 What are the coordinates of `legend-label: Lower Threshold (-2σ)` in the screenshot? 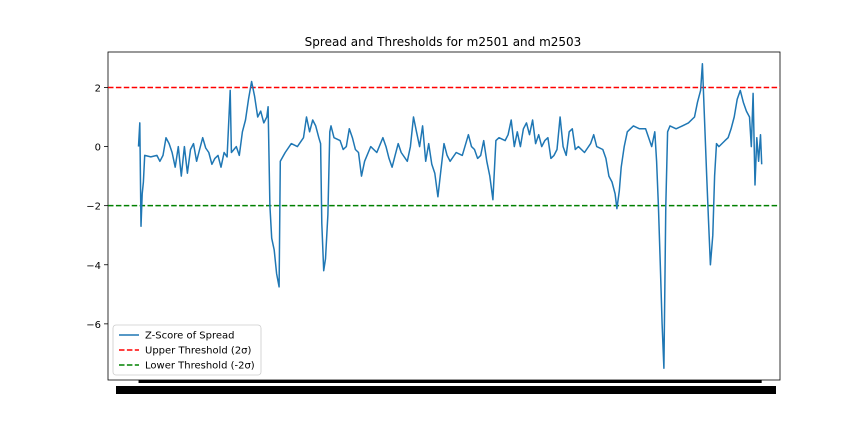 It's located at (200, 366).